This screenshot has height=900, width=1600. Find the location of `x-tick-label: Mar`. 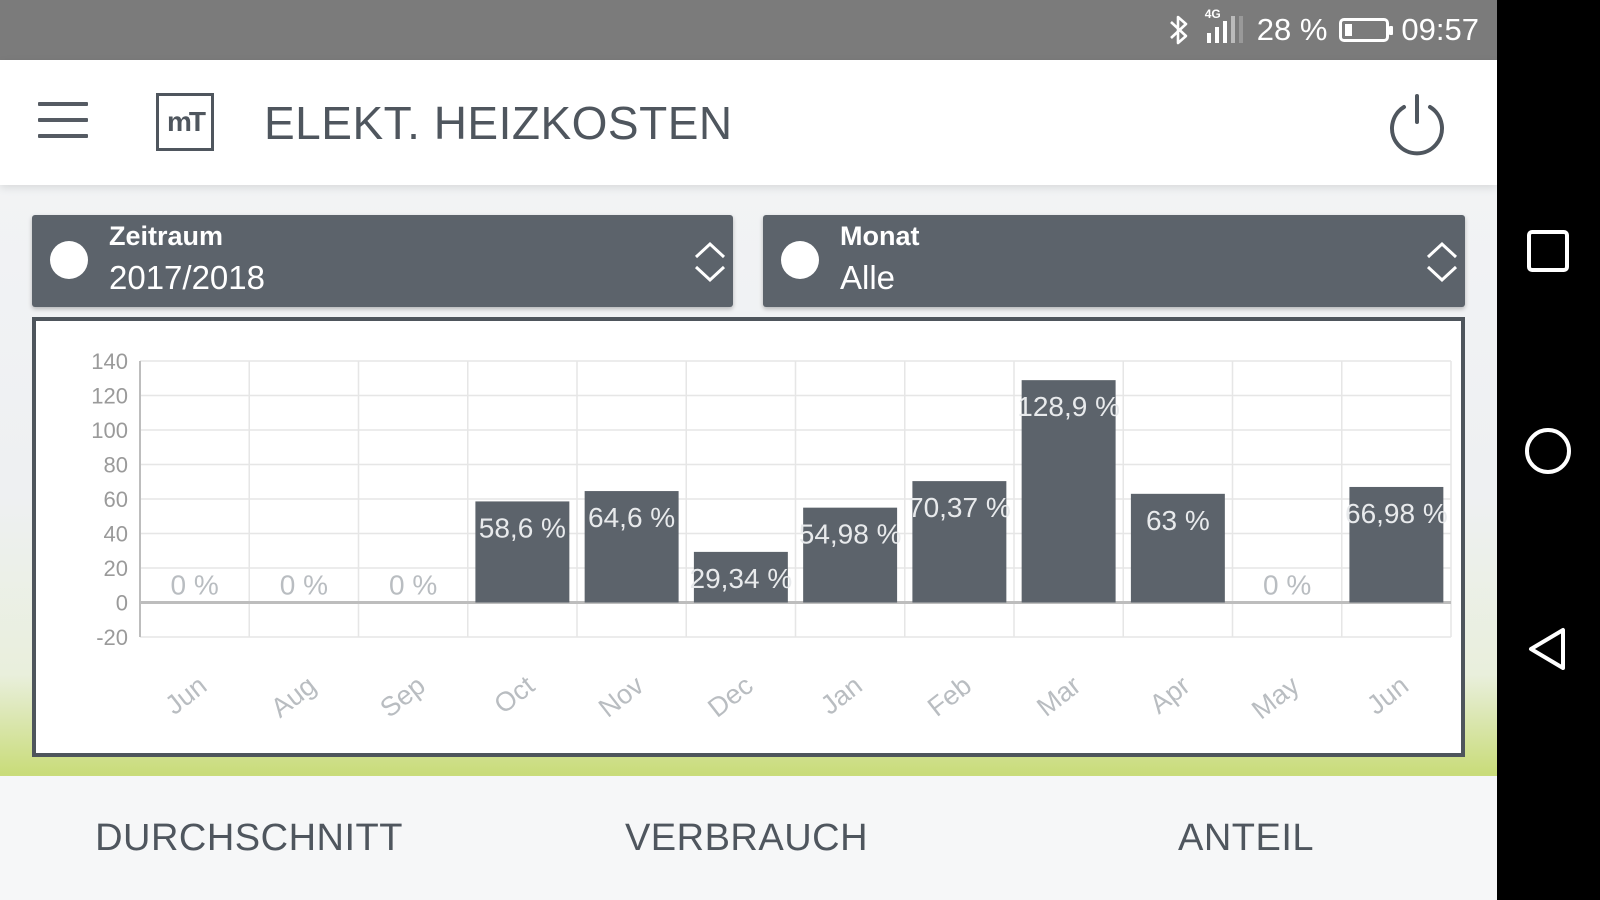

x-tick-label: Mar is located at coordinates (1058, 696).